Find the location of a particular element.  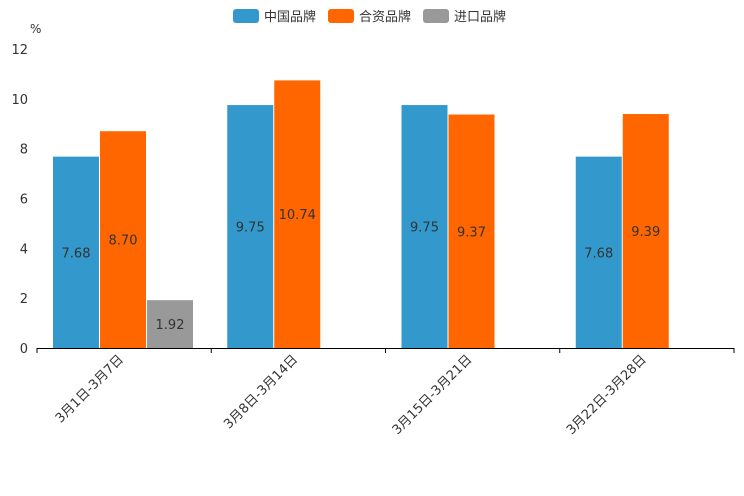

data-label: 9.39 is located at coordinates (645, 232).